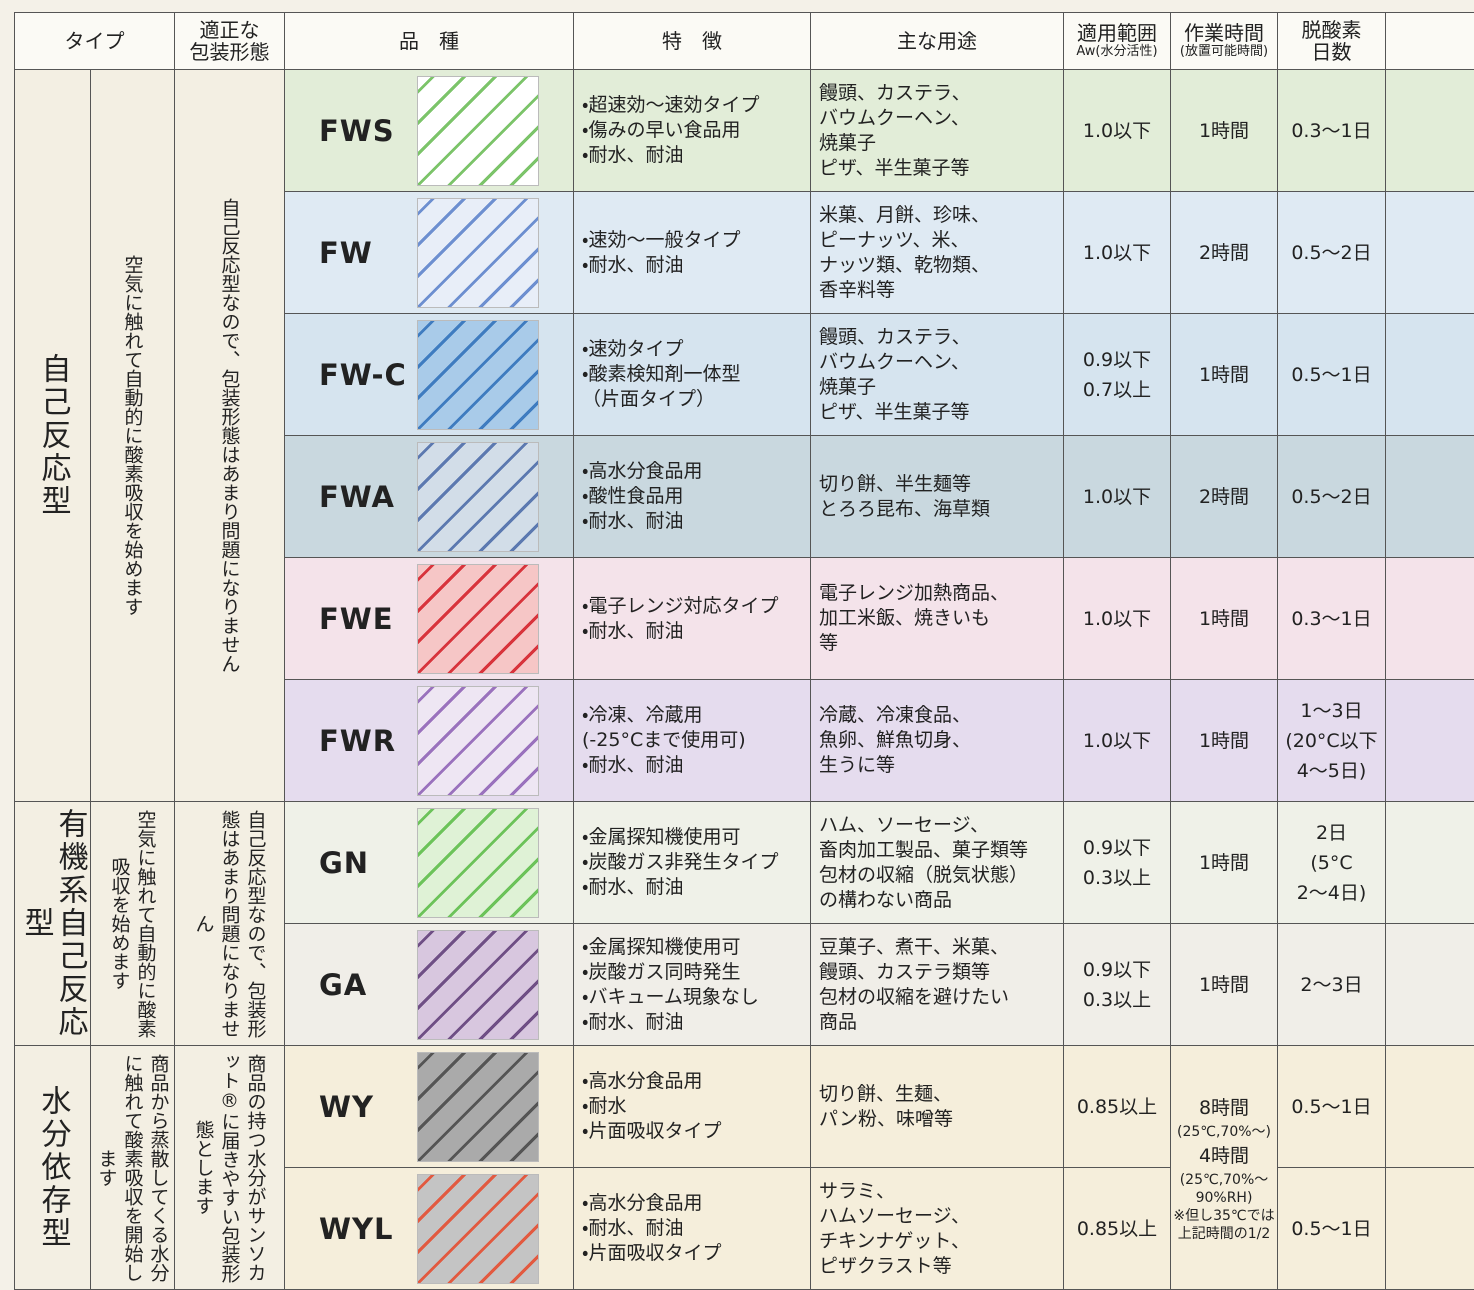 This screenshot has width=1474, height=1290. I want to click on type-cell: 自己反応型, so click(53, 436).